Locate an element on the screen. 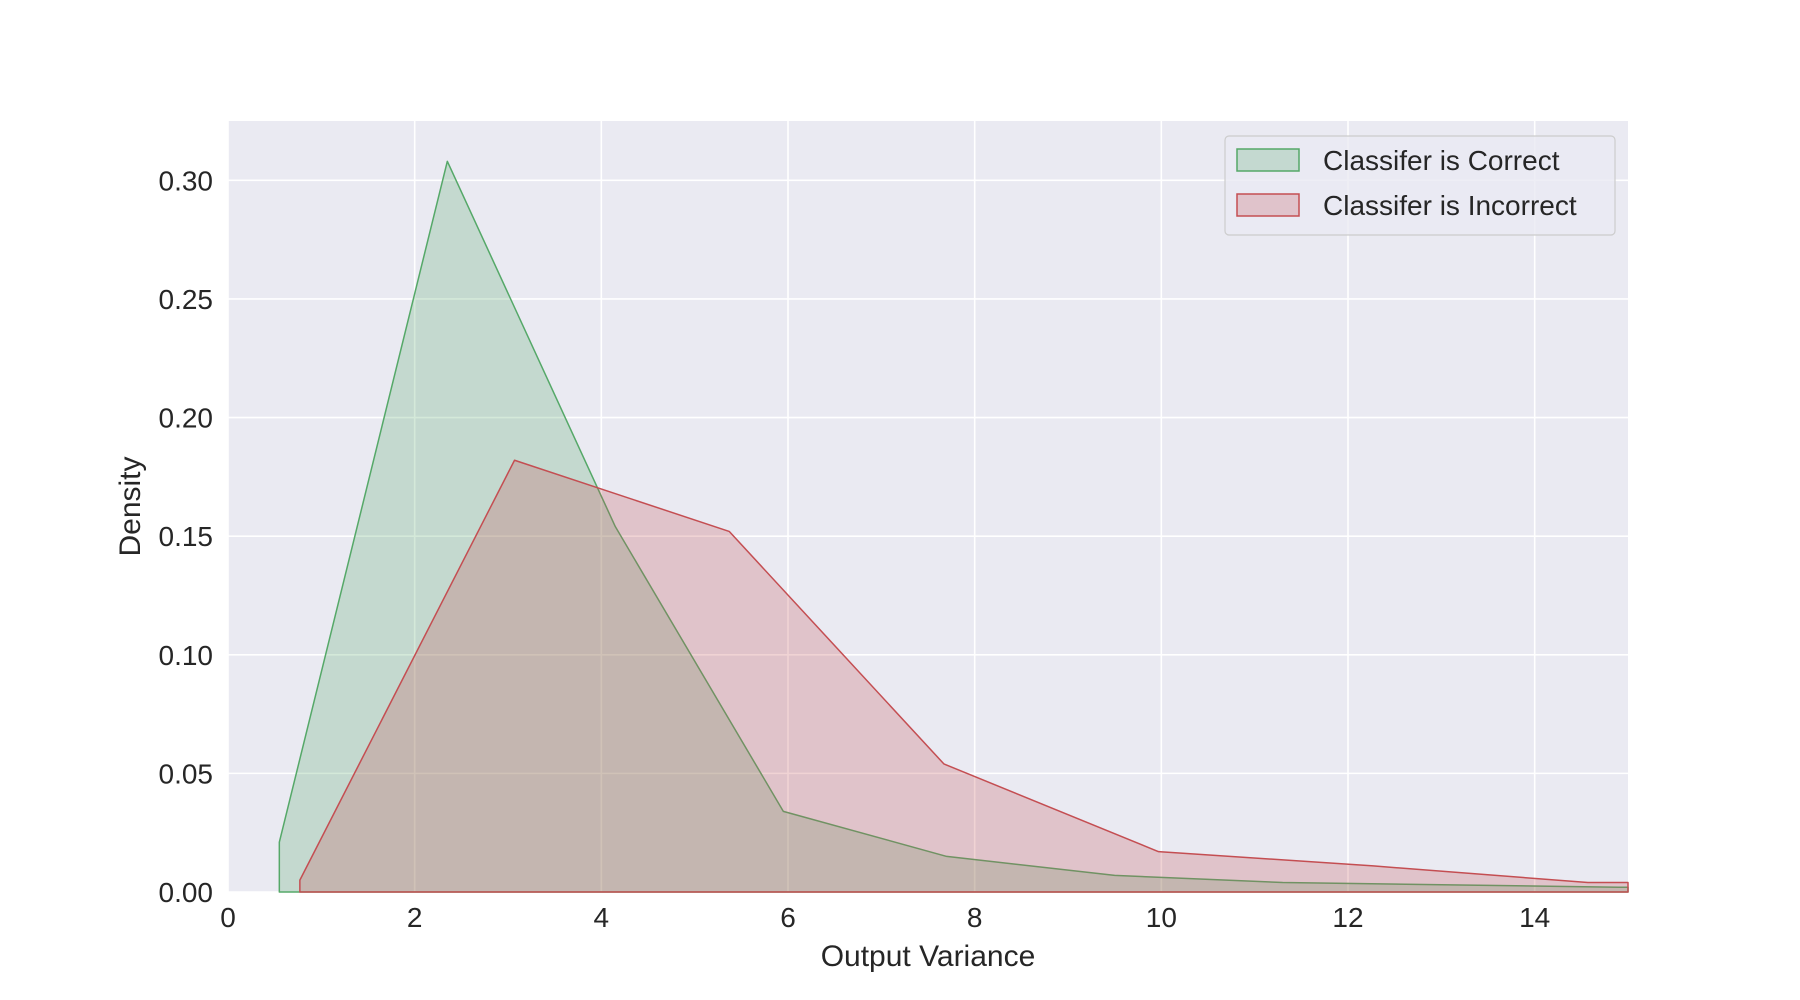  x-tick-label: 8 is located at coordinates (975, 917).